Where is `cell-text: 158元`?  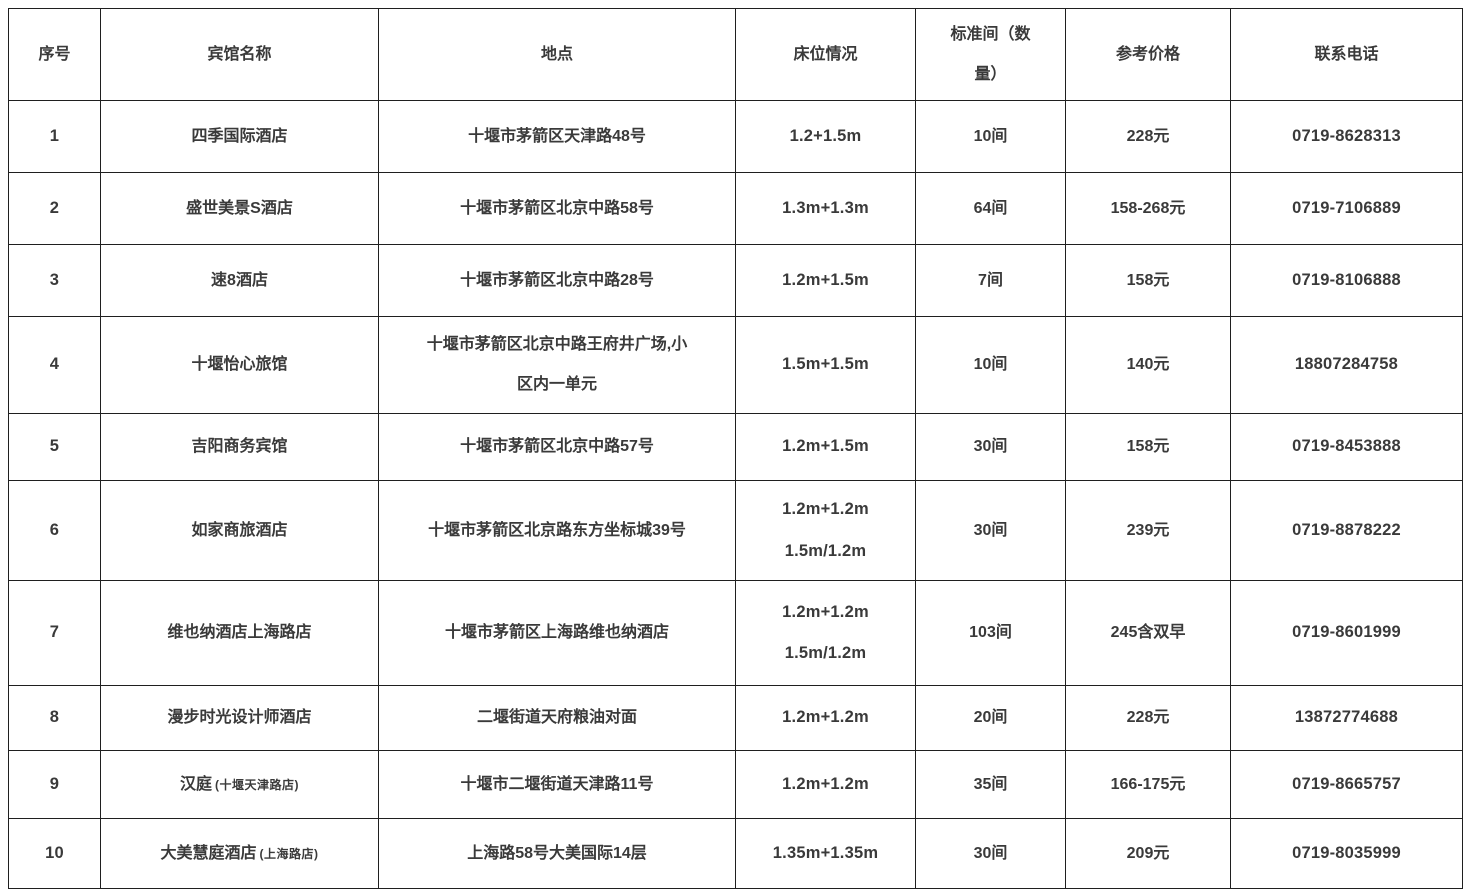 cell-text: 158元 is located at coordinates (1148, 280).